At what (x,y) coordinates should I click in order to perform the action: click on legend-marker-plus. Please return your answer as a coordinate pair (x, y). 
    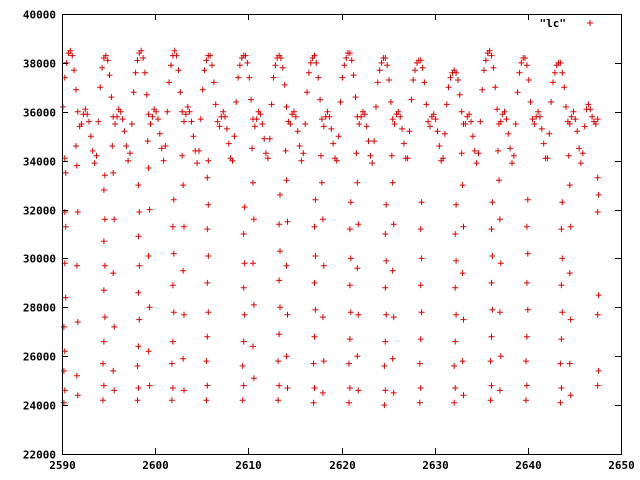
    Looking at the image, I should click on (590, 23).